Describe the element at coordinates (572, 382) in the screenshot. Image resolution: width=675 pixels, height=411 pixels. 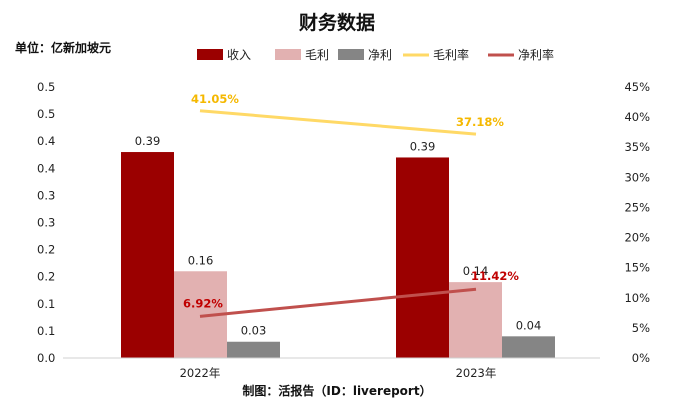
I see `watermark-text: 公众号 · 活报告` at that location.